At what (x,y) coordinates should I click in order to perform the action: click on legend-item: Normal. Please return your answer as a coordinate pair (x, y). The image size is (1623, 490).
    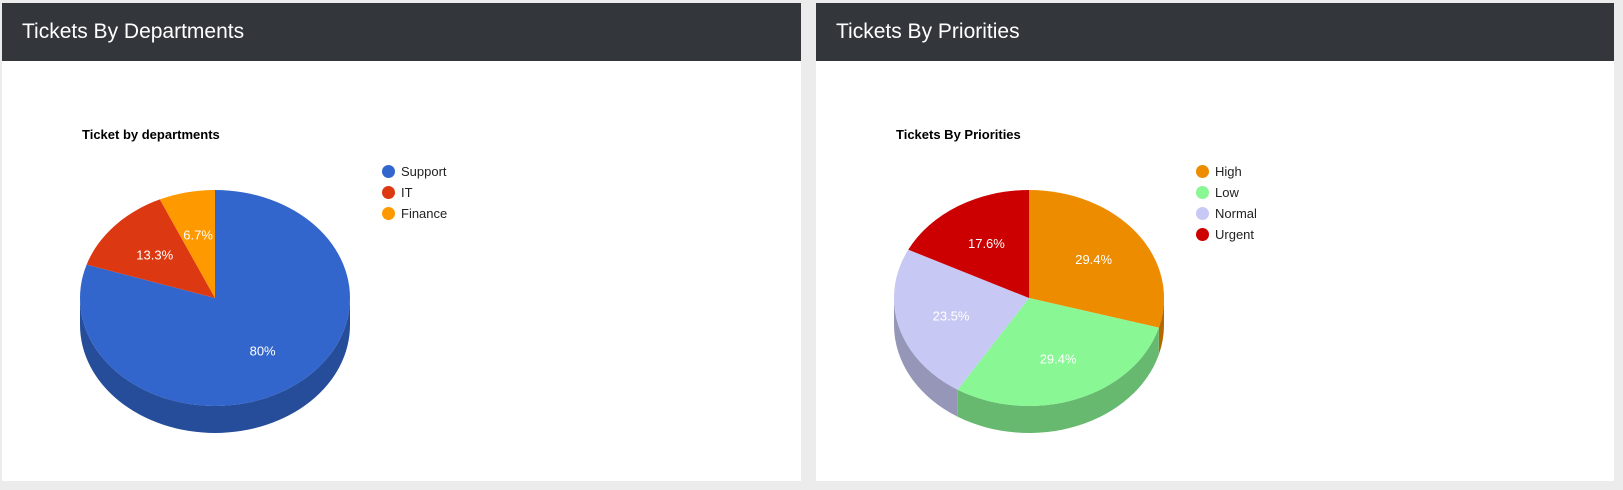
    Looking at the image, I should click on (1226, 213).